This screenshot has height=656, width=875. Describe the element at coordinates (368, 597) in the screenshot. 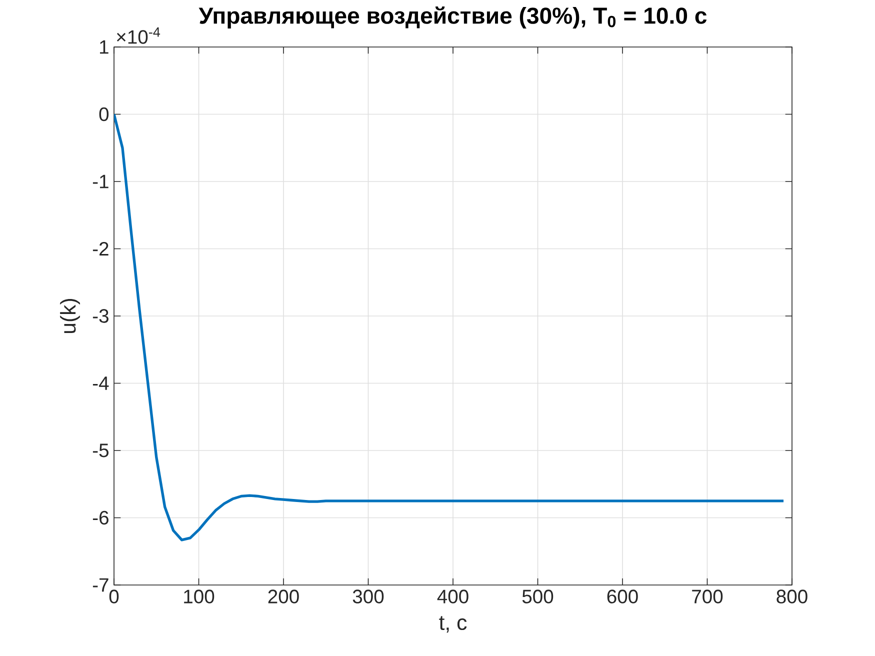

I see `x-tick-label: 300` at that location.